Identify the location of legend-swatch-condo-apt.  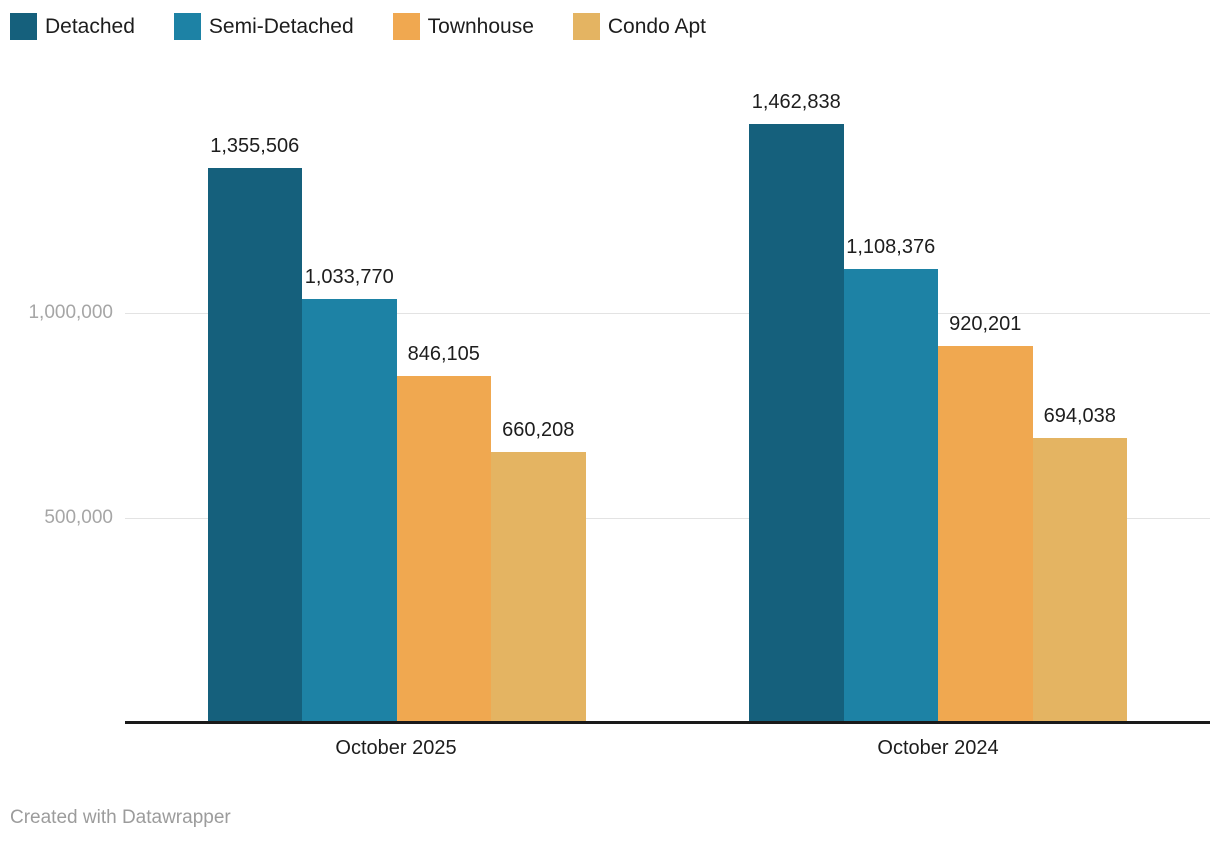
(586, 26).